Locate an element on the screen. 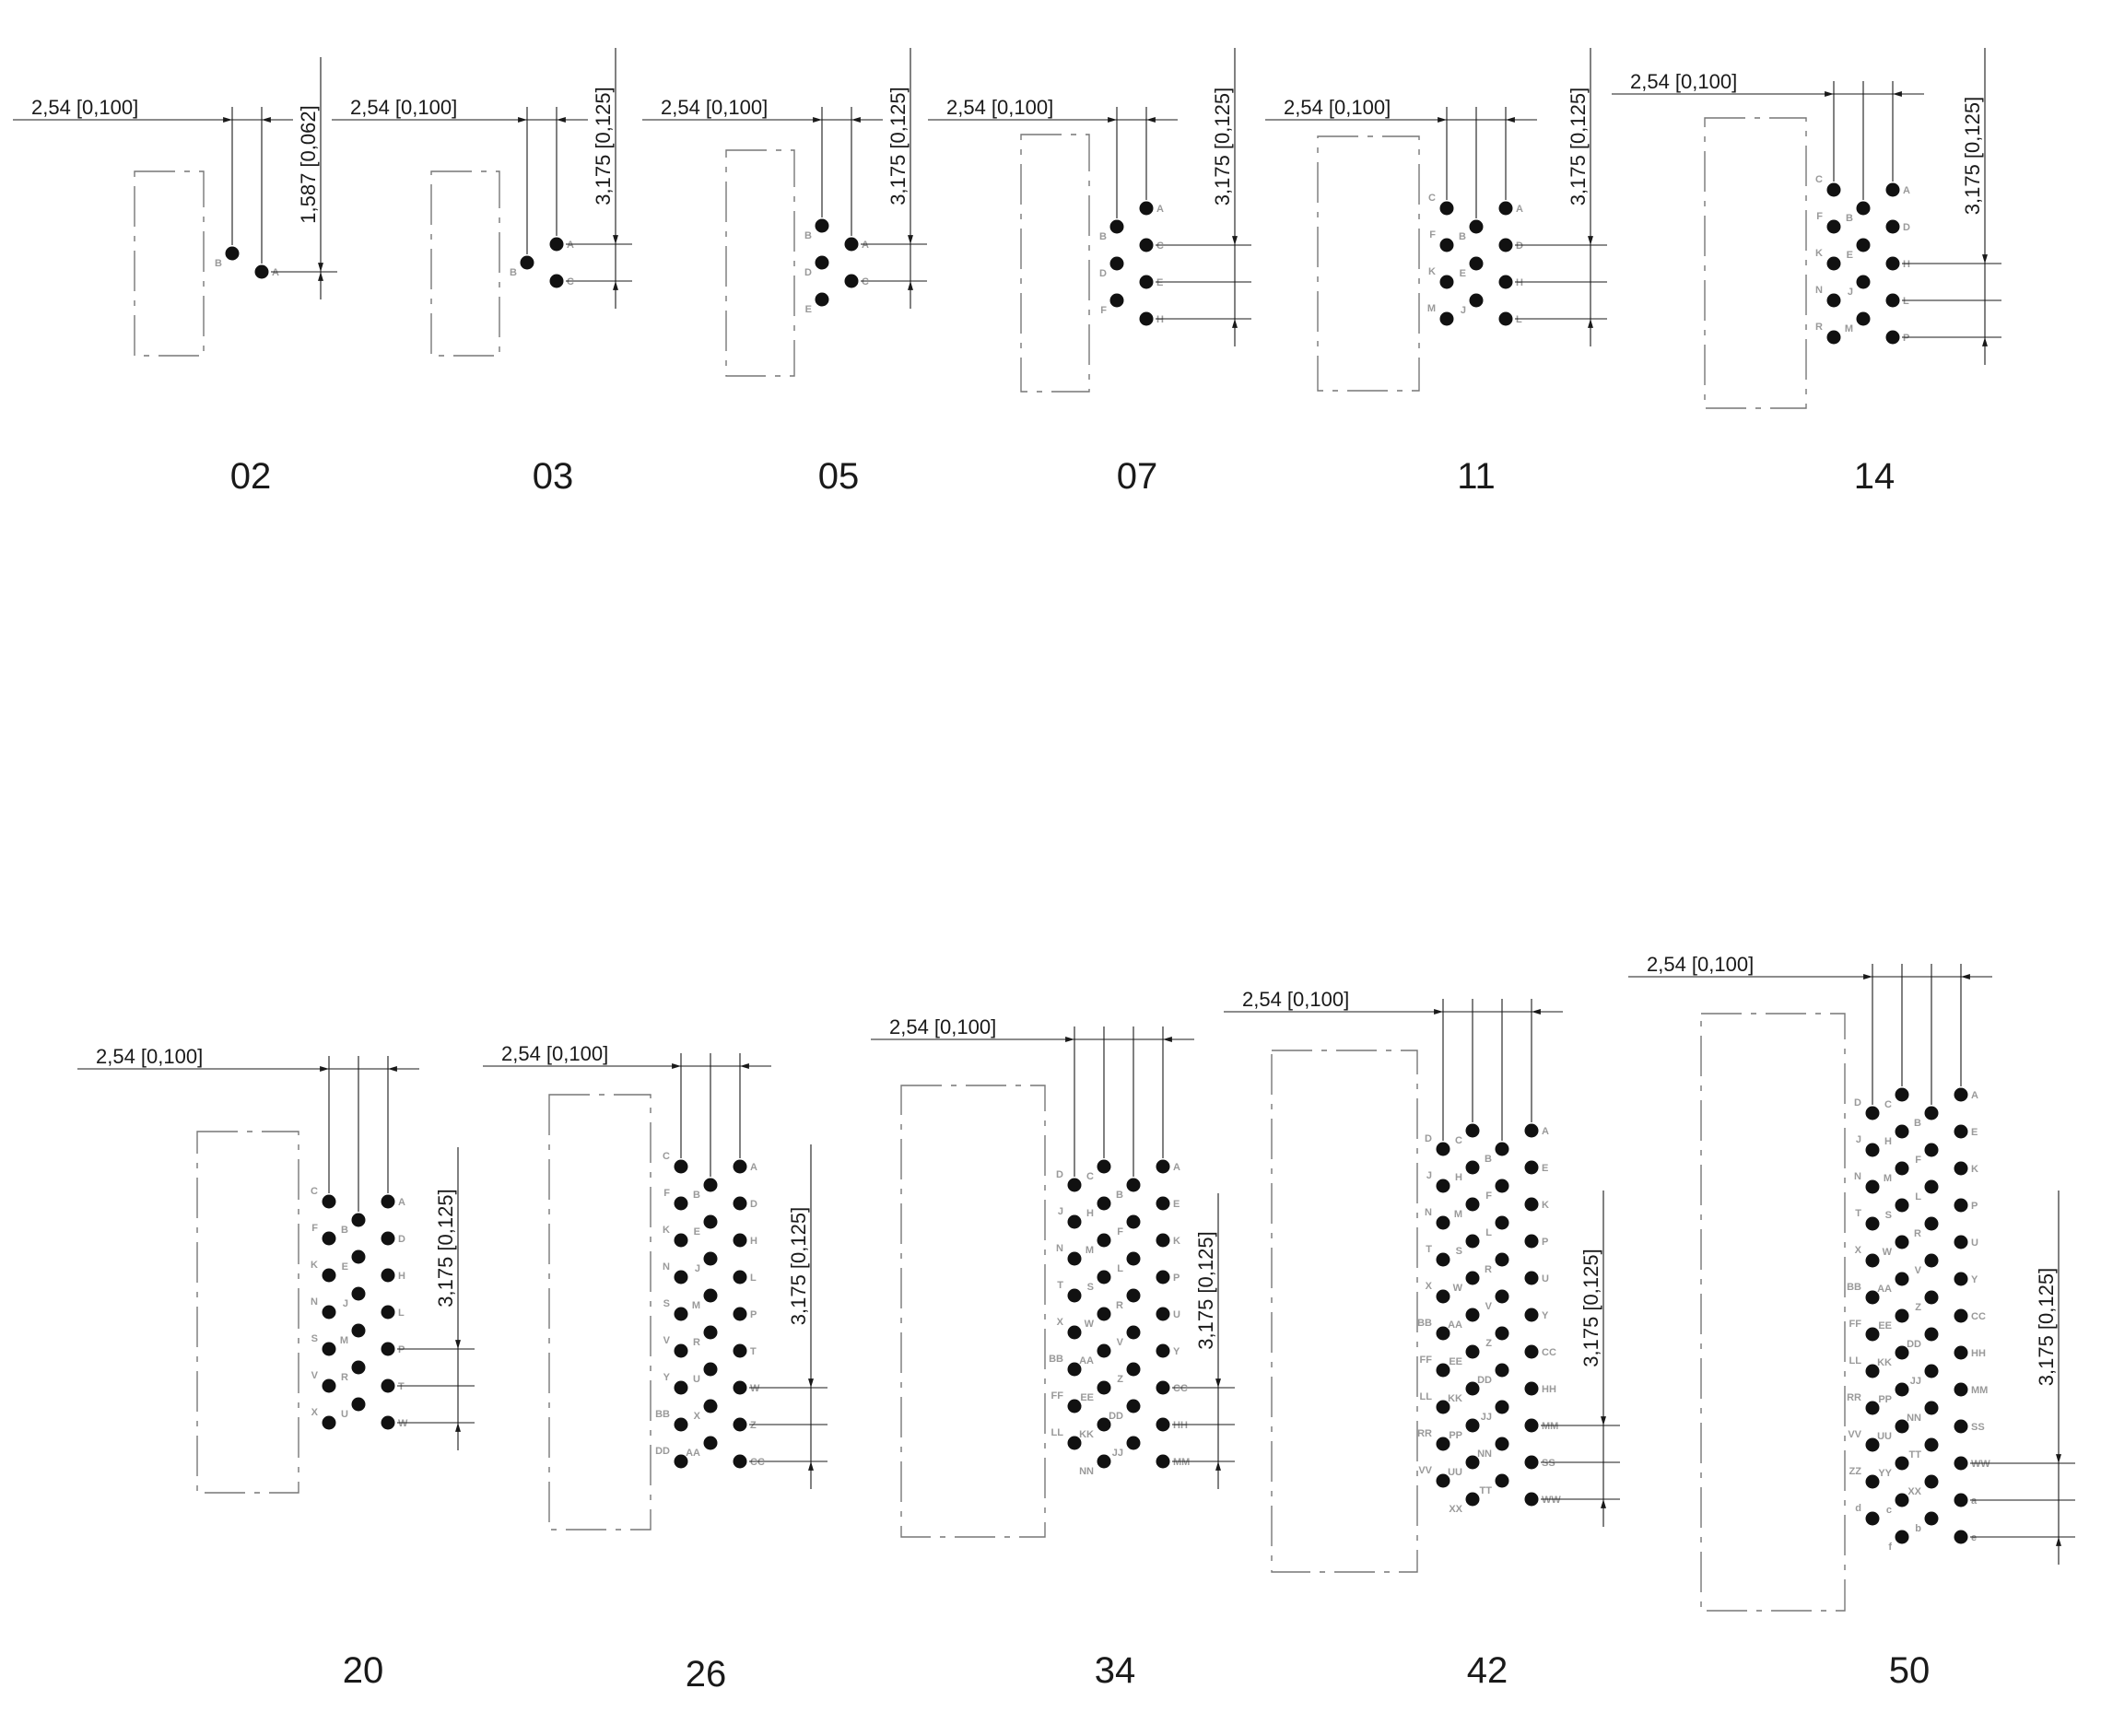 This screenshot has height=1736, width=2101. layout-size-label: 03 is located at coordinates (554, 476).